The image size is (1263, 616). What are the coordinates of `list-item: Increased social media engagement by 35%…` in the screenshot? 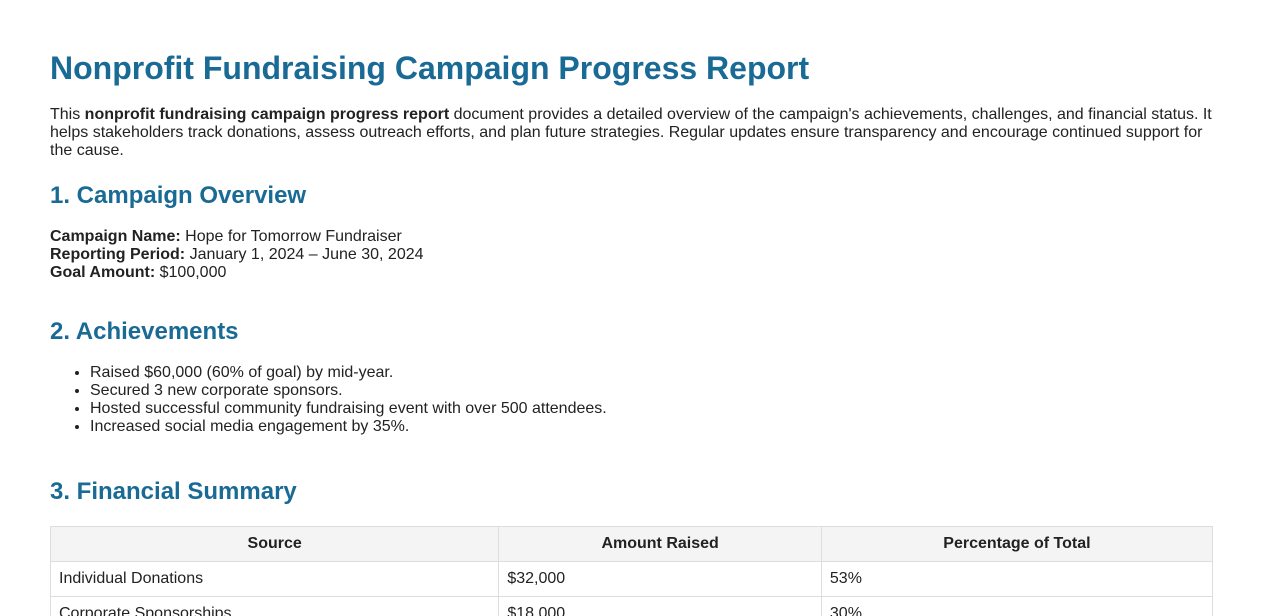 It's located at (651, 427).